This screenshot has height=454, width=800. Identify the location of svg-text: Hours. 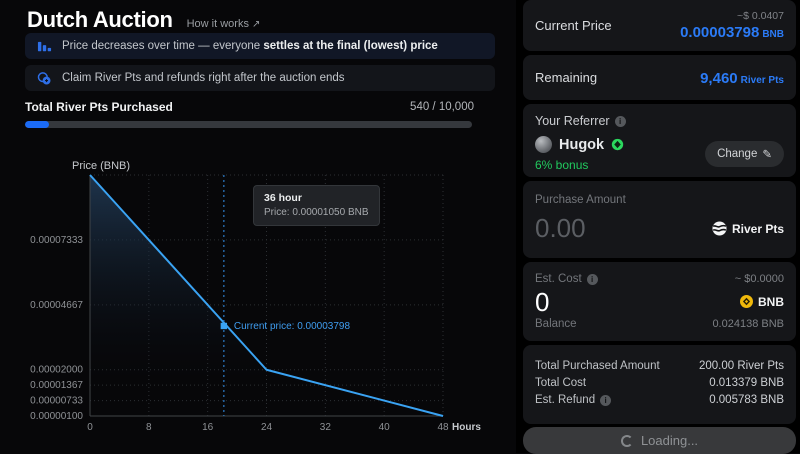
(466, 427).